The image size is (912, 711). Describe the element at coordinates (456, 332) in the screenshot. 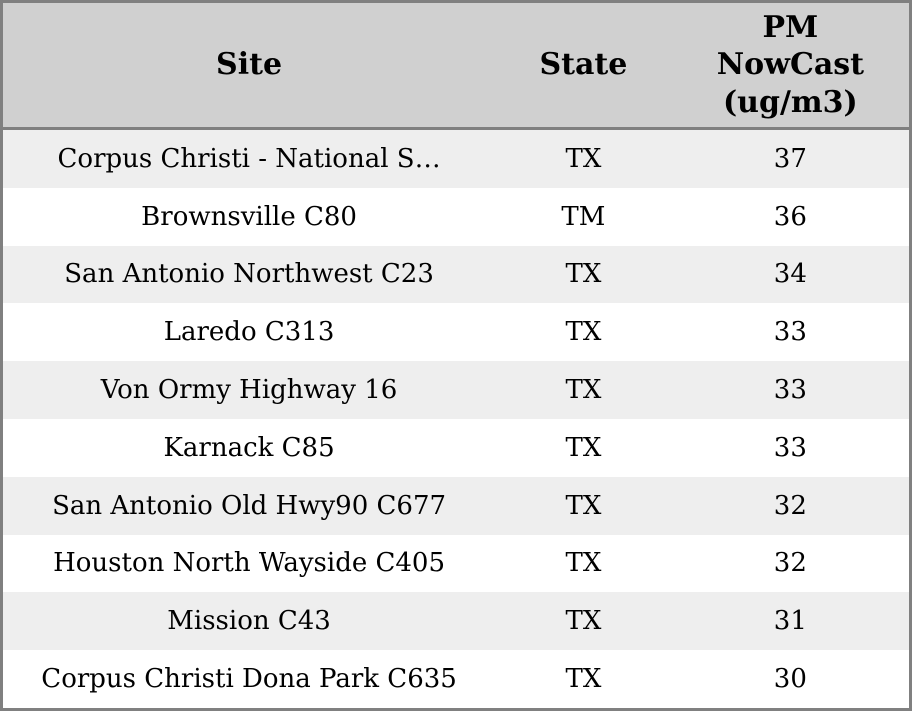

I see `table-row: Laredo C313 TX 33` at that location.